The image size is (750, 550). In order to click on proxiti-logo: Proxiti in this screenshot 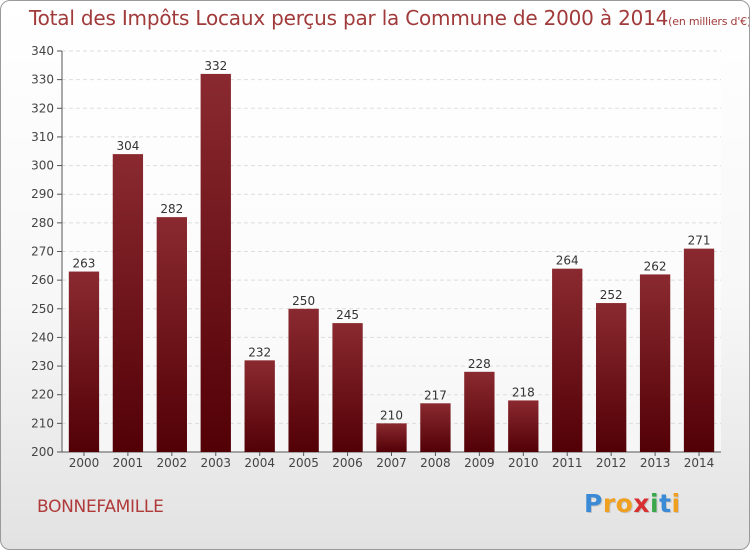, I will do `click(632, 503)`.